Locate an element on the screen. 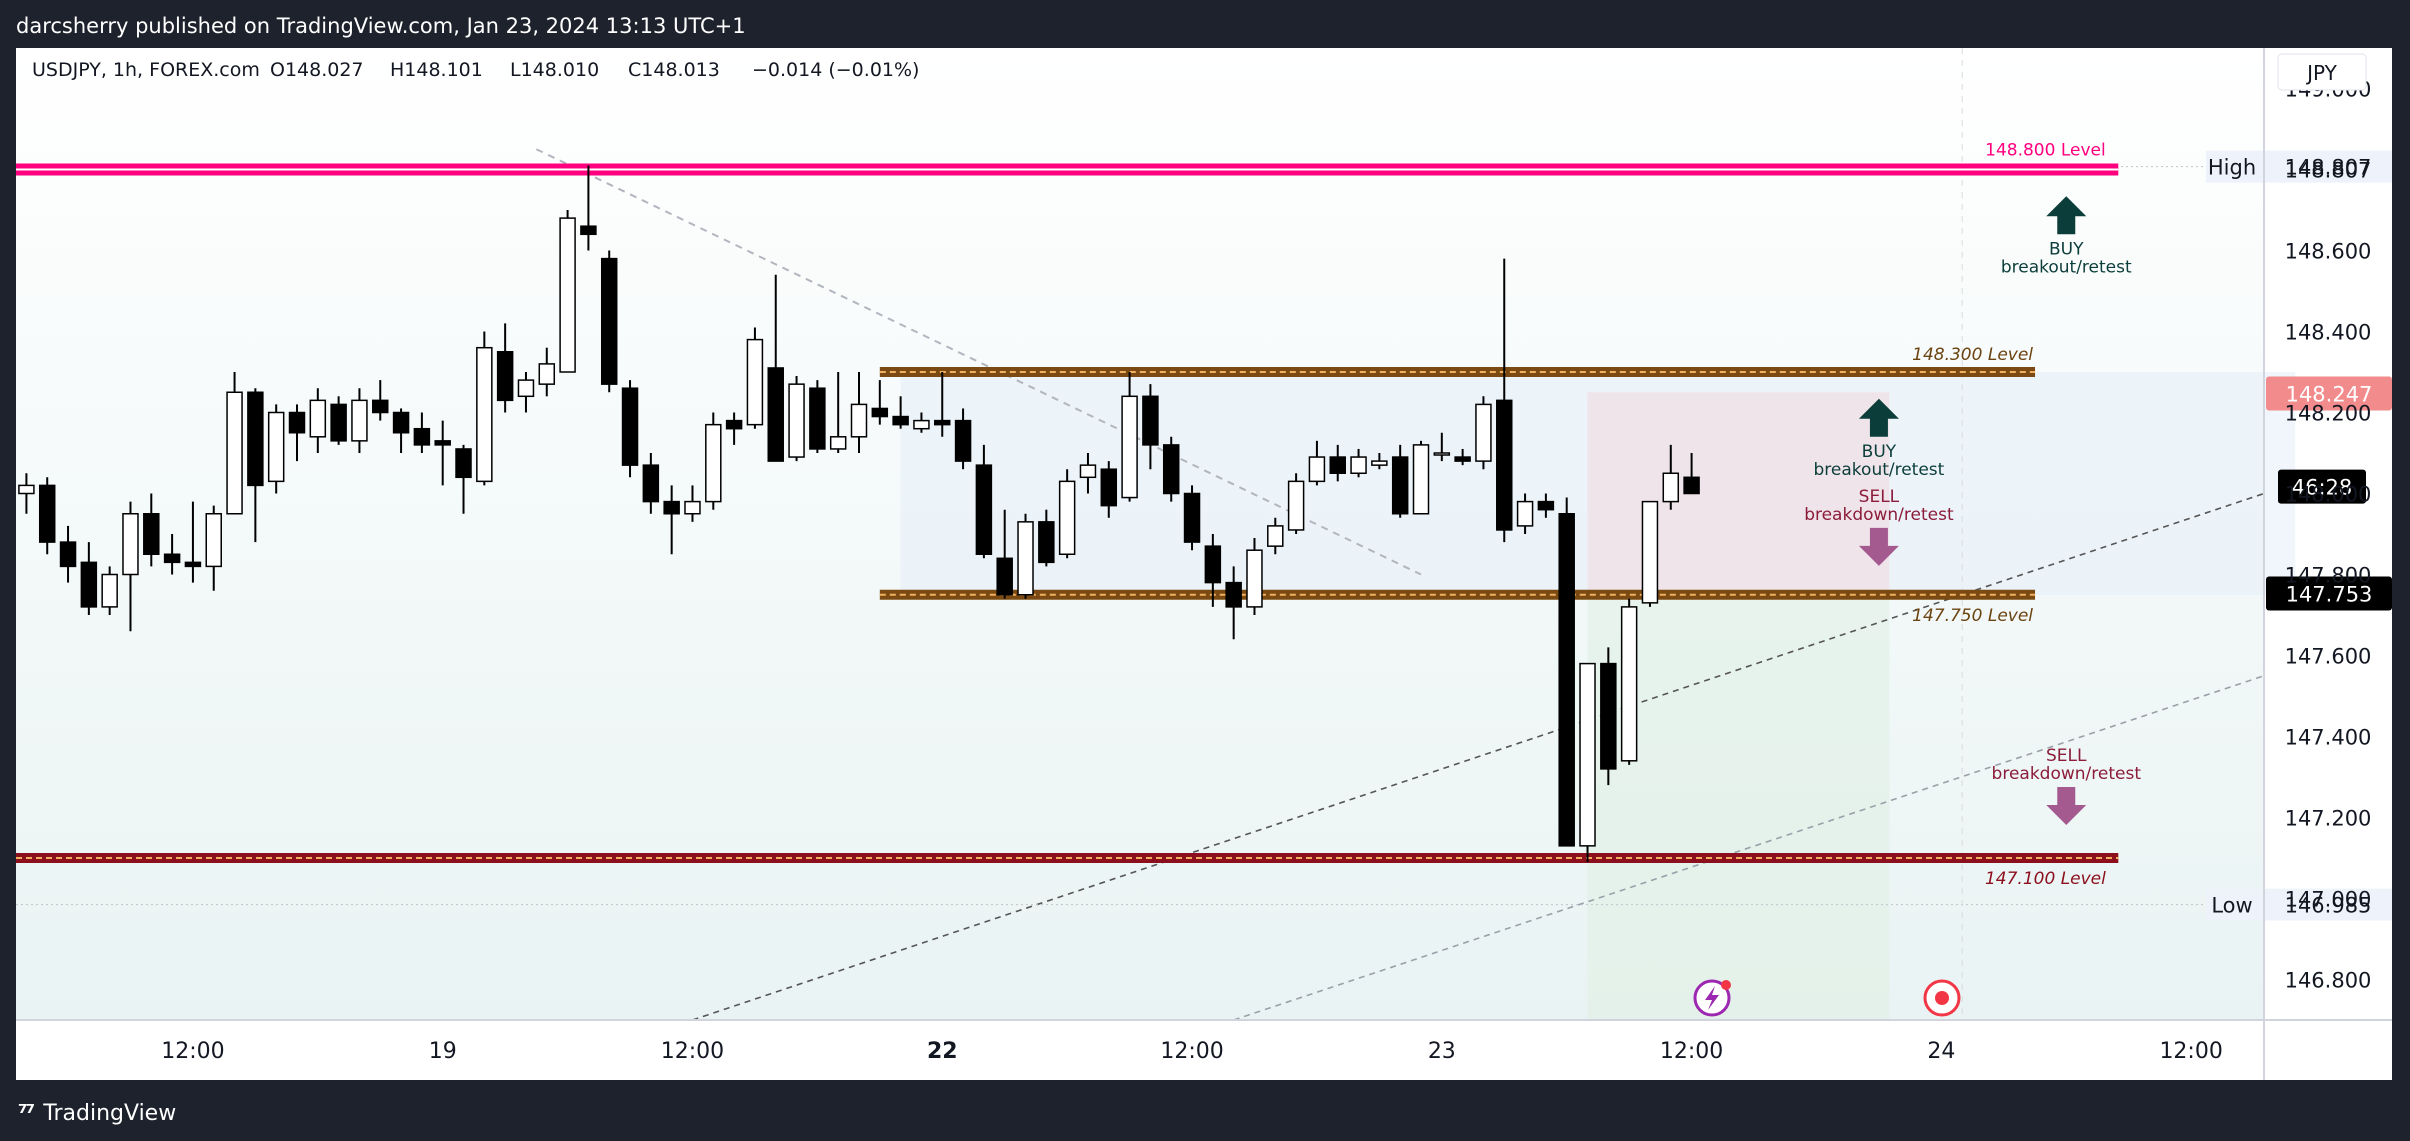 Image resolution: width=2410 pixels, height=1141 pixels. currency-label: JPY is located at coordinates (2321, 73).